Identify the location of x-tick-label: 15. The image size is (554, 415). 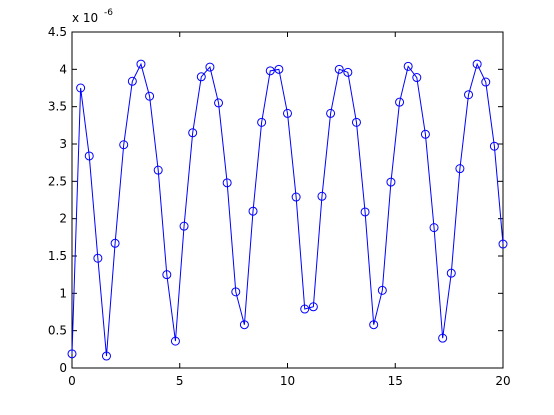
(395, 381).